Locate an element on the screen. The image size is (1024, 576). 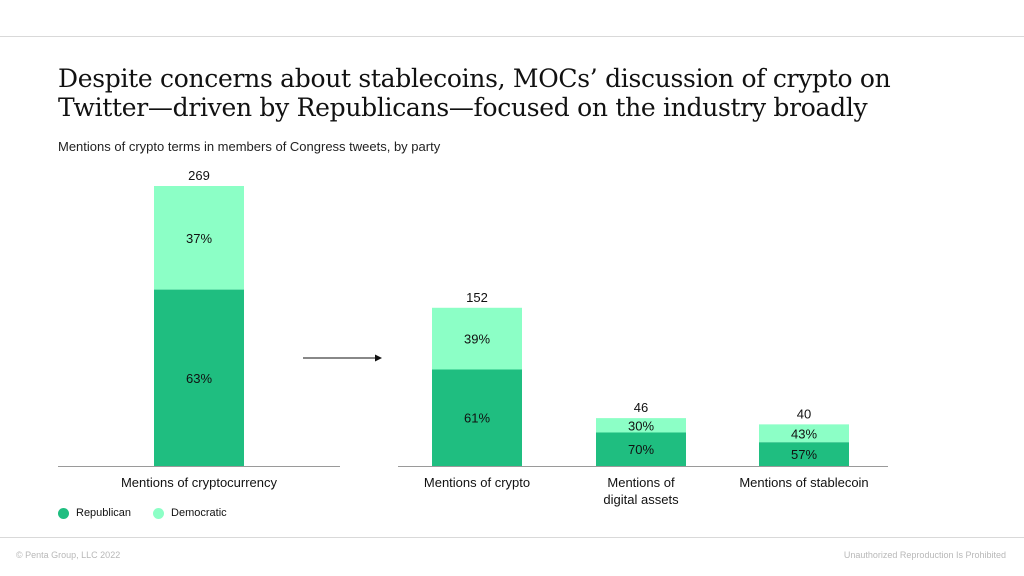
share-label-democratic-1: 39% is located at coordinates (477, 339).